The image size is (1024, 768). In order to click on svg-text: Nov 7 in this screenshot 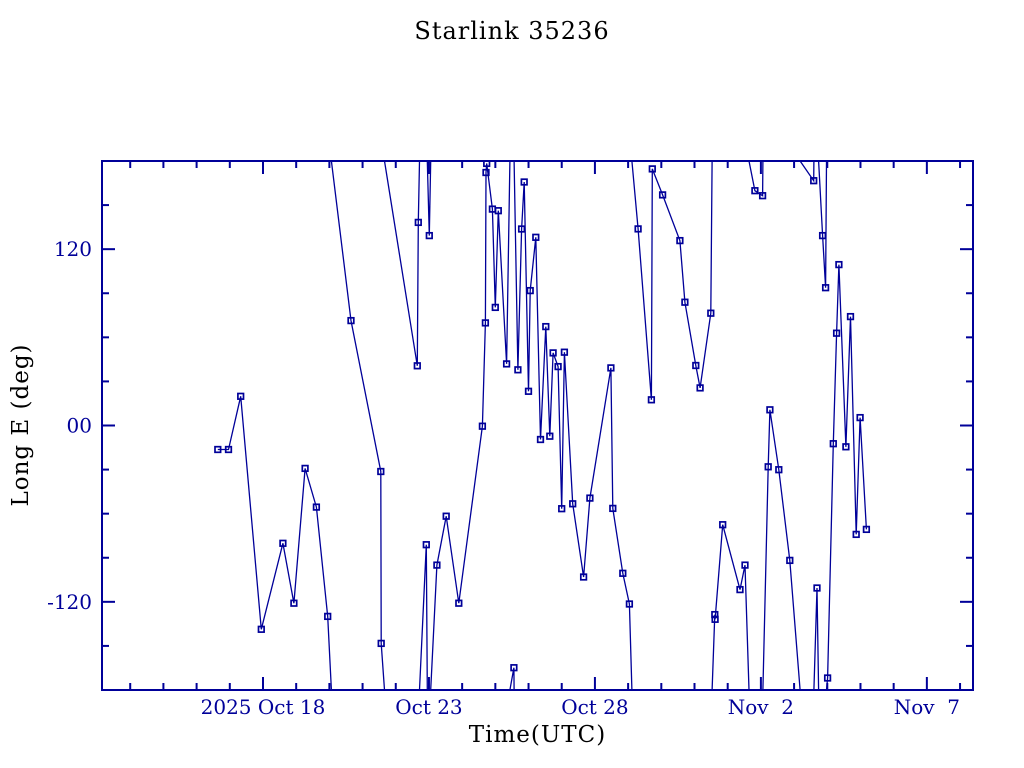, I will do `click(927, 707)`.